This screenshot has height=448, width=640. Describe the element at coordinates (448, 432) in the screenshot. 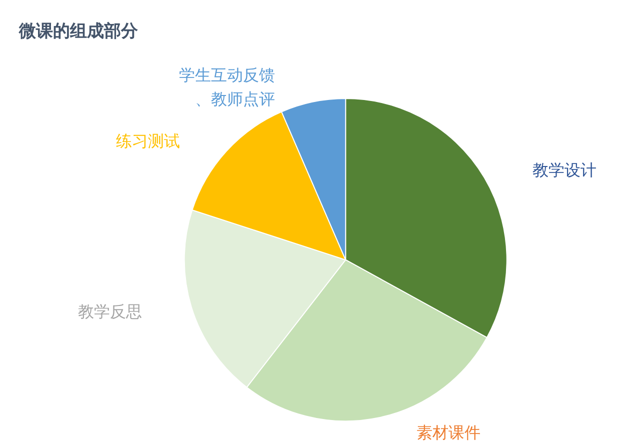

I see `slice-label: 素材课件` at that location.